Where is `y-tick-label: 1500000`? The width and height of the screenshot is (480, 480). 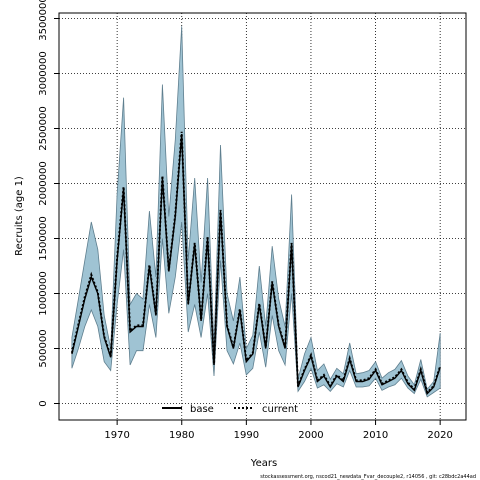 y-tick-label: 1500000 is located at coordinates (43, 238).